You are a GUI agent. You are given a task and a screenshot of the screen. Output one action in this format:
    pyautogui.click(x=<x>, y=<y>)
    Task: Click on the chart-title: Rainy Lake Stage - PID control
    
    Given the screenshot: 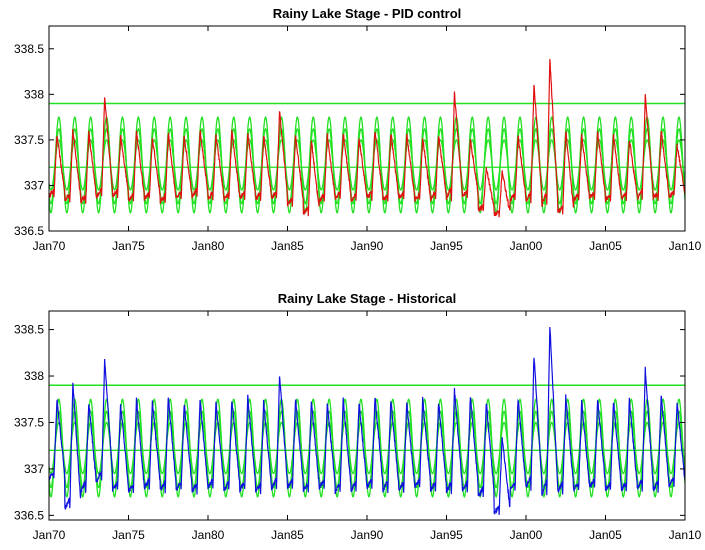 What is the action you would take?
    pyautogui.click(x=367, y=13)
    